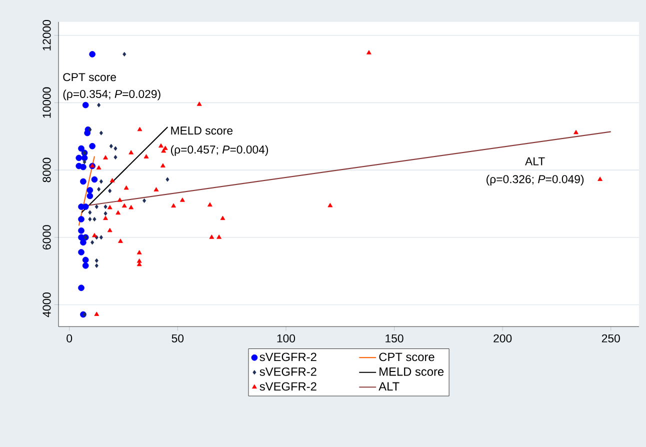 The image size is (646, 447). Describe the element at coordinates (219, 150) in the screenshot. I see `annotation: (ρ=0.457; P=0.004)` at that location.